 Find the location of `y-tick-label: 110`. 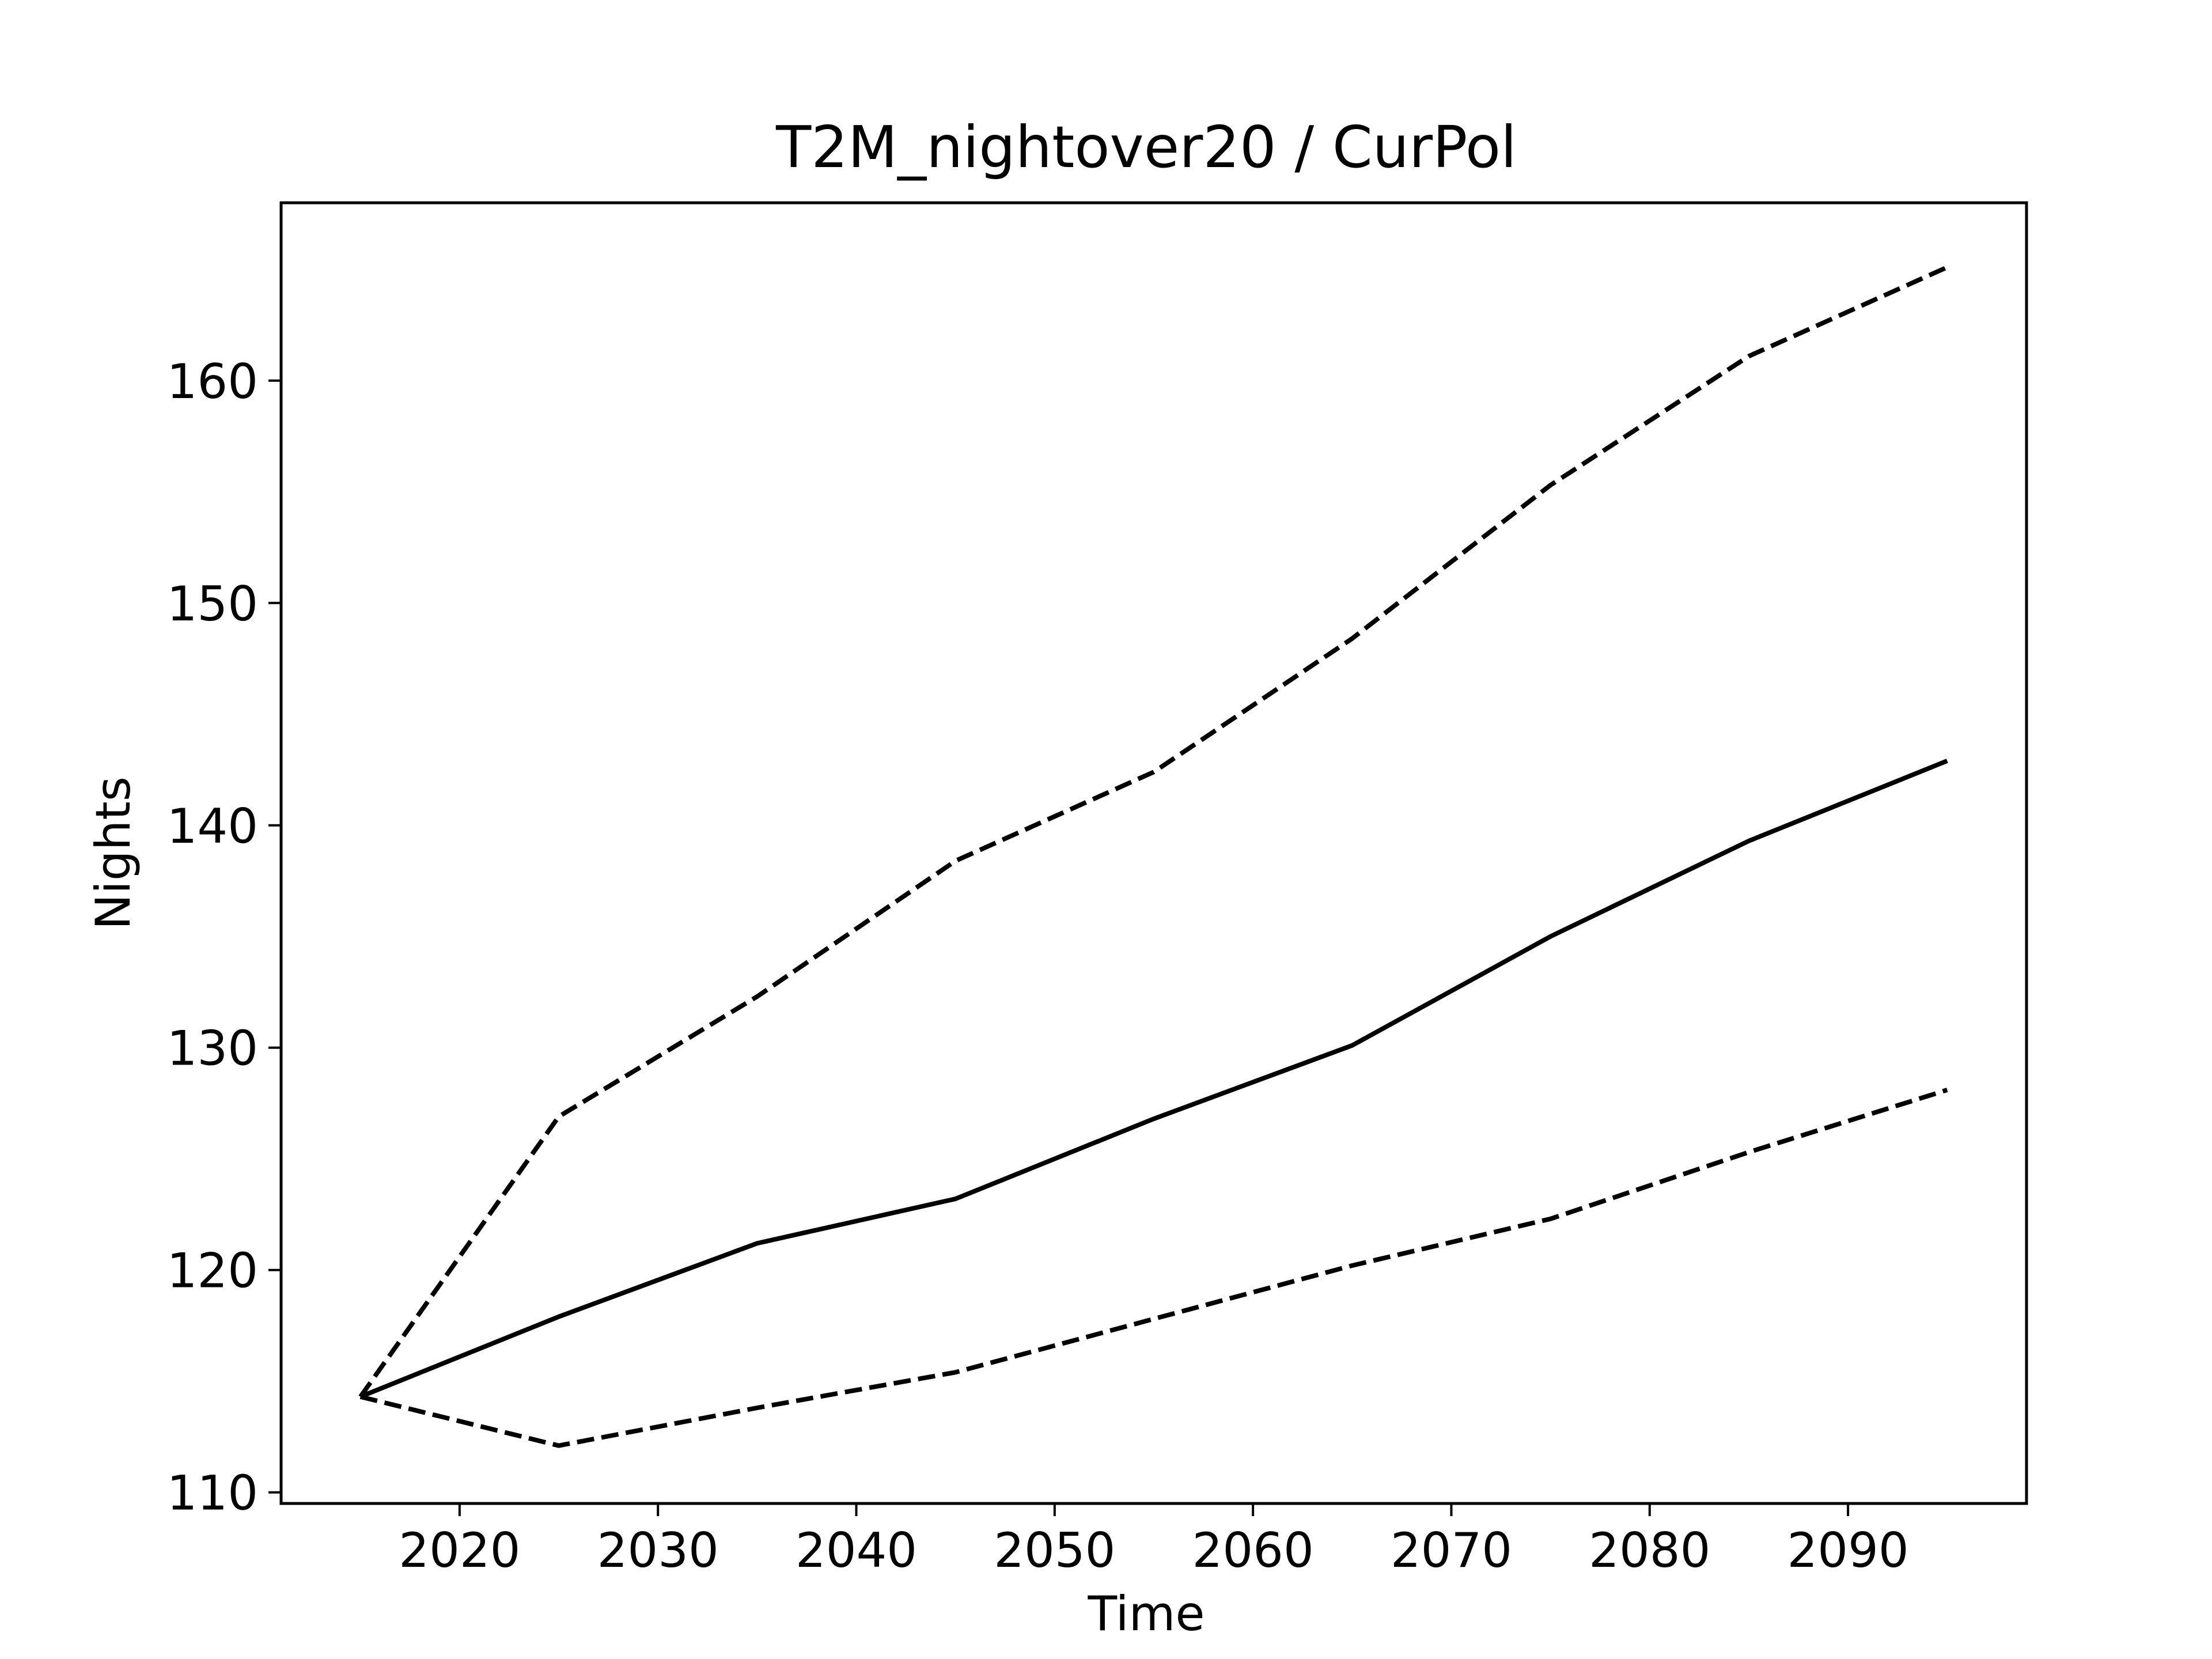

y-tick-label: 110 is located at coordinates (212, 1493).